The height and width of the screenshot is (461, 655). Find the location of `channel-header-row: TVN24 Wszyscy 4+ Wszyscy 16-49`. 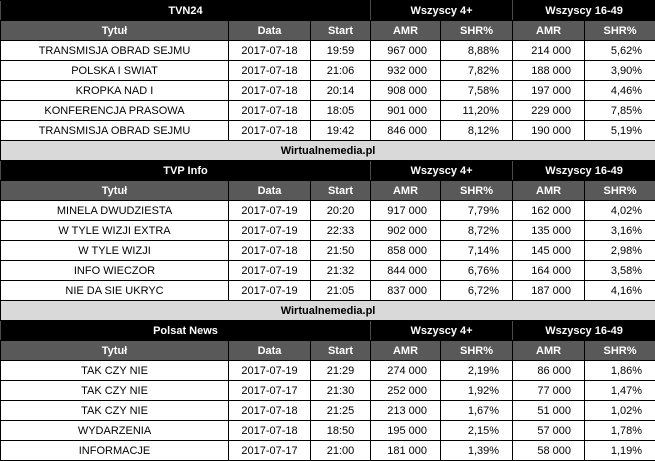

channel-header-row: TVN24 Wszyscy 4+ Wszyscy 16-49 is located at coordinates (327, 10).